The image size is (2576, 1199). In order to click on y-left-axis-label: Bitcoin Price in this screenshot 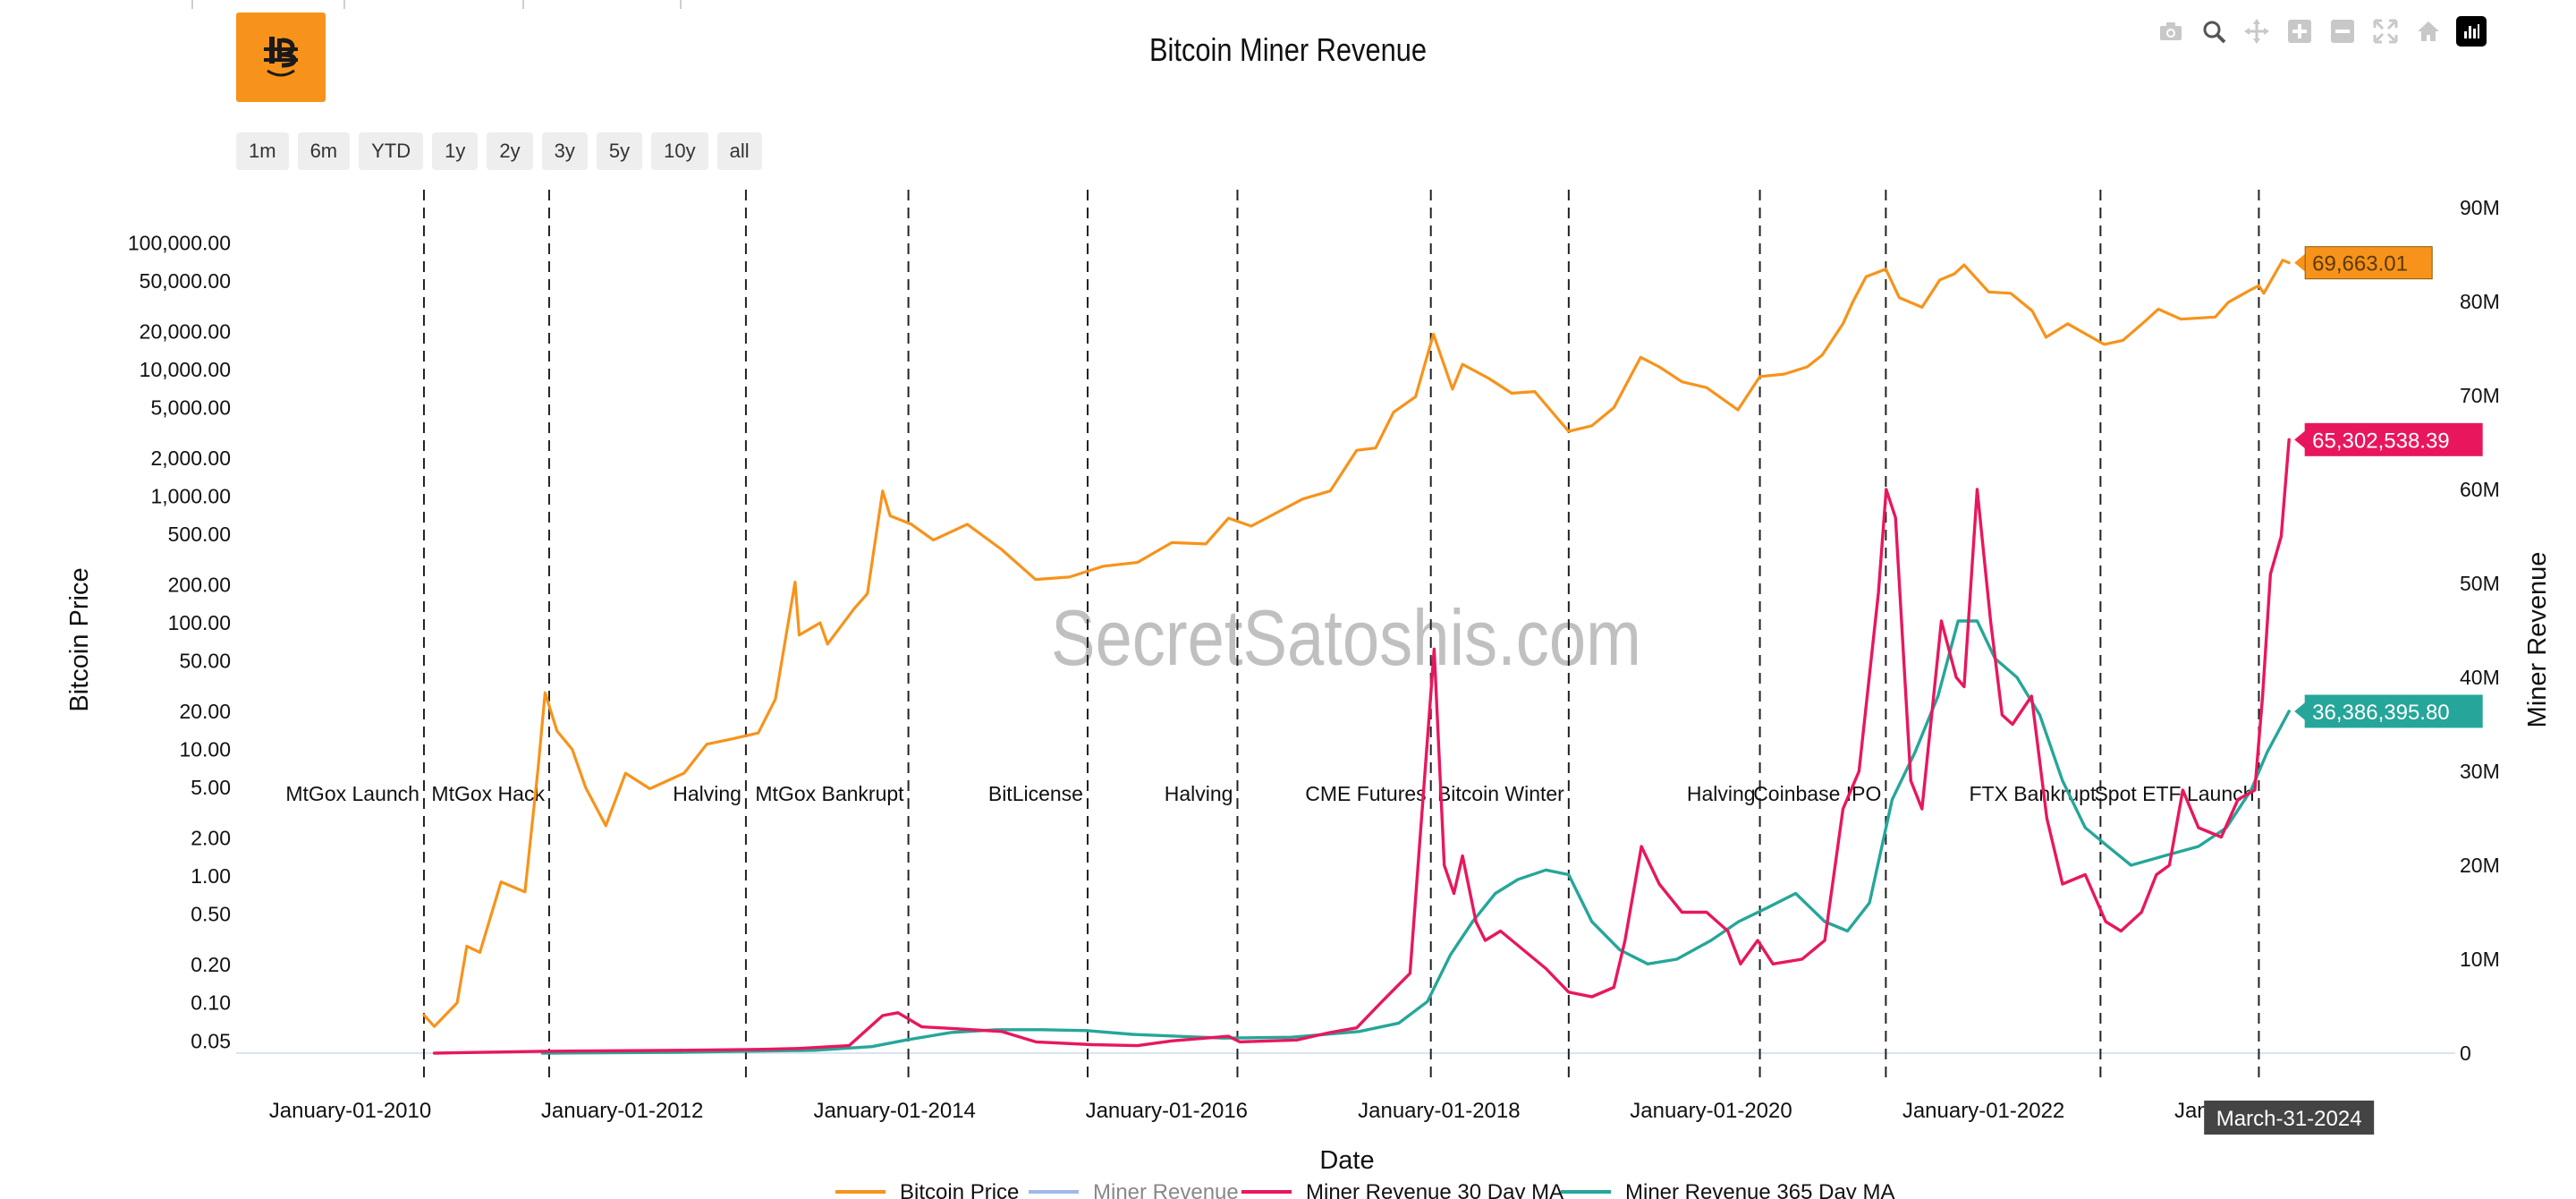, I will do `click(79, 639)`.